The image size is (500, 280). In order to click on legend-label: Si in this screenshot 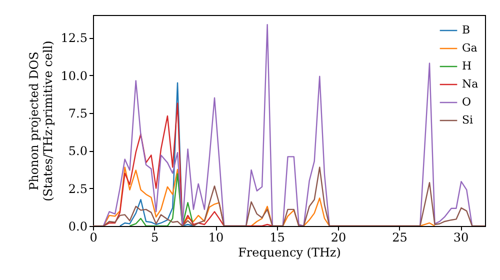, I will do `click(468, 120)`.